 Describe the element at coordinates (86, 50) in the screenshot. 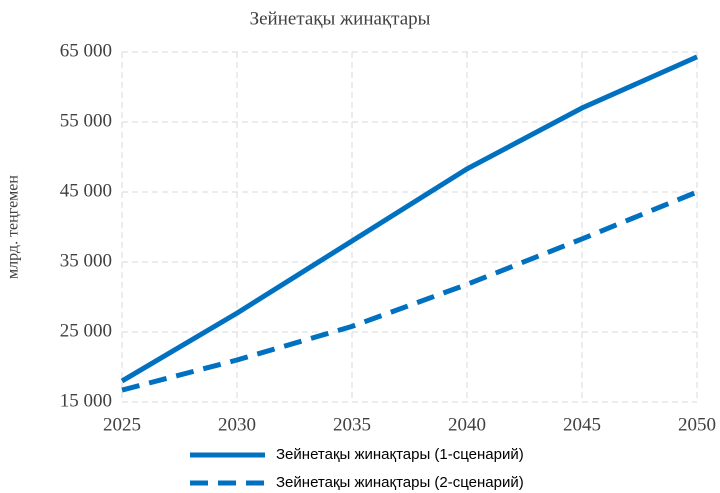

I see `y-tick-label: 65 000` at that location.